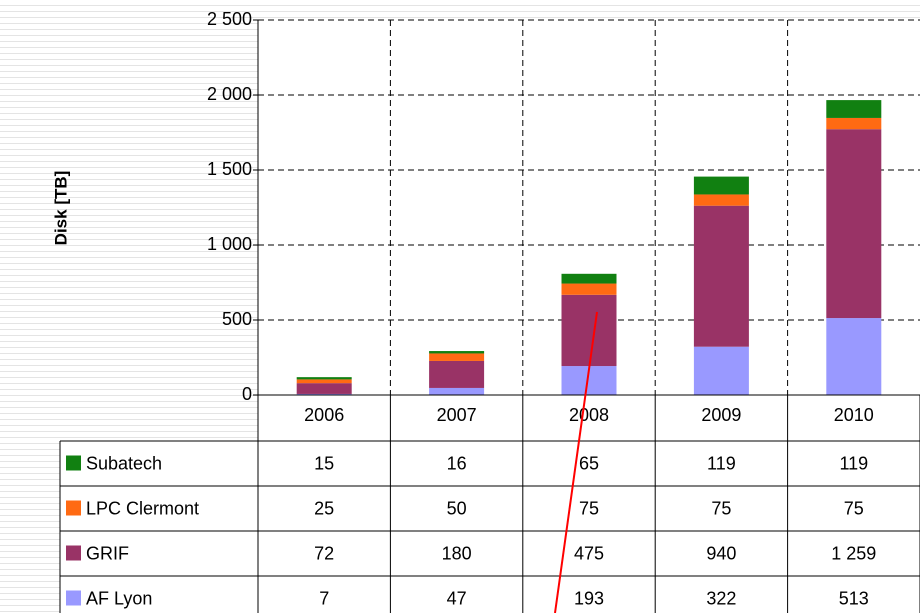  I want to click on table-value: 193, so click(589, 598).